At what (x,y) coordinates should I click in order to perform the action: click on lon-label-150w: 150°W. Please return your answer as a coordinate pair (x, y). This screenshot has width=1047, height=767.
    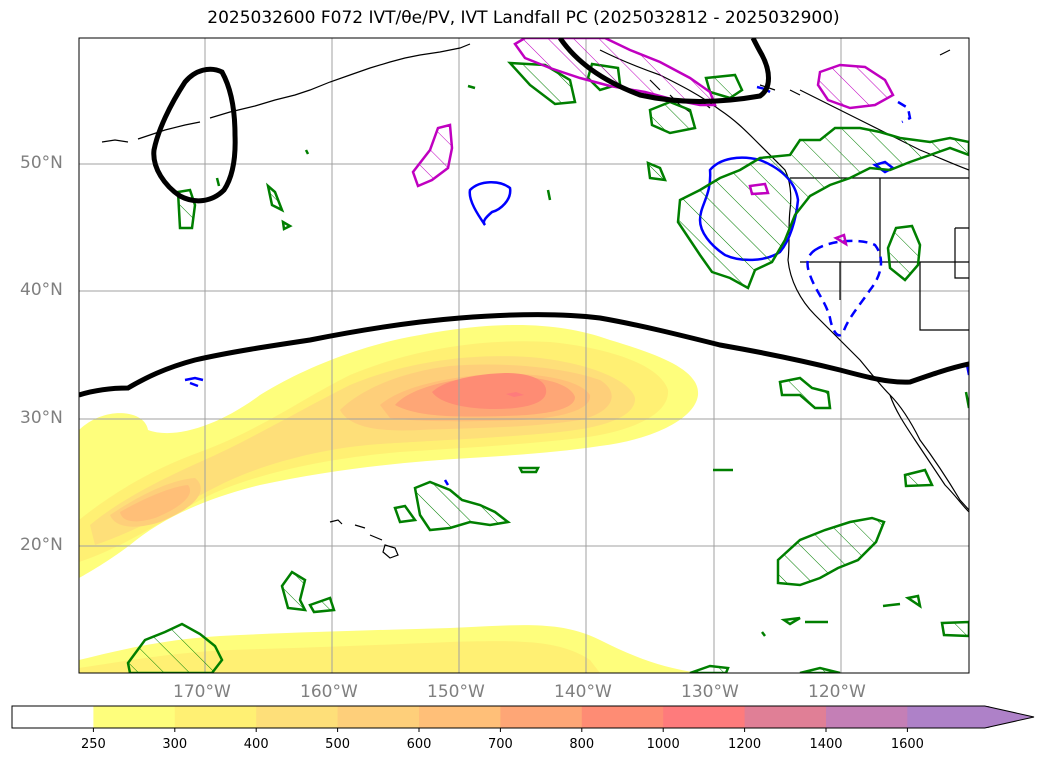
    Looking at the image, I should click on (456, 692).